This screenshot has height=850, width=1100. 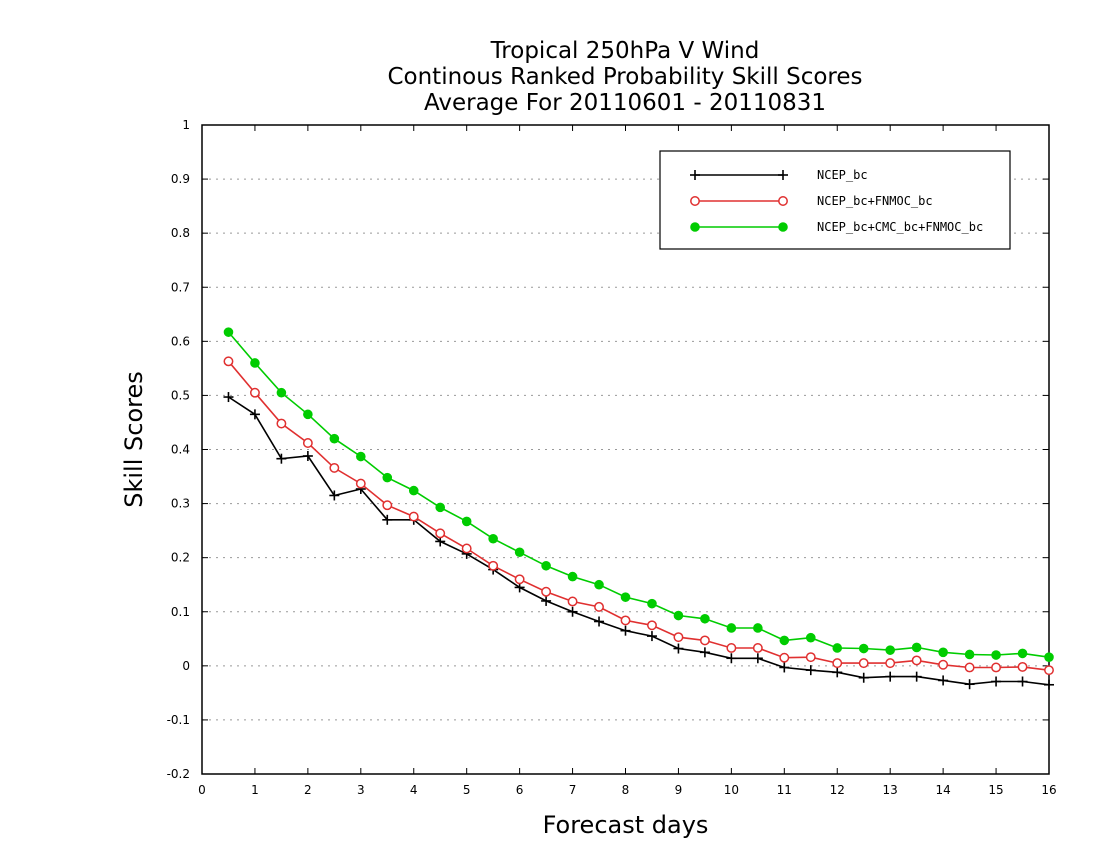 I want to click on y-tick-label: 0.2, so click(x=180, y=558).